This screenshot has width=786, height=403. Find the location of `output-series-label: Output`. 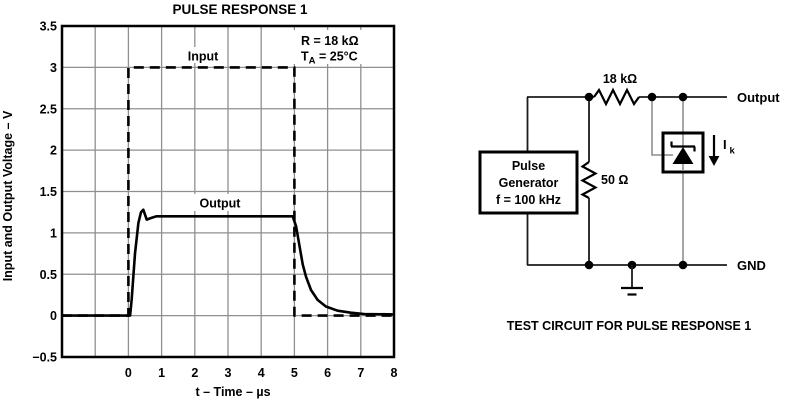

output-series-label: Output is located at coordinates (221, 204).